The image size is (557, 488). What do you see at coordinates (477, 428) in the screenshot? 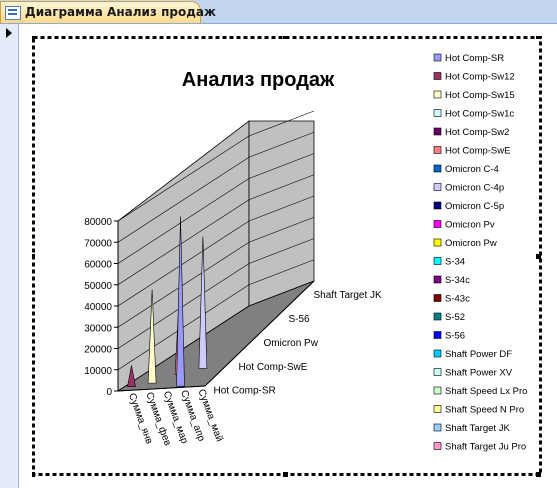
I see `legend-entry: Shaft Target JK` at bounding box center [477, 428].